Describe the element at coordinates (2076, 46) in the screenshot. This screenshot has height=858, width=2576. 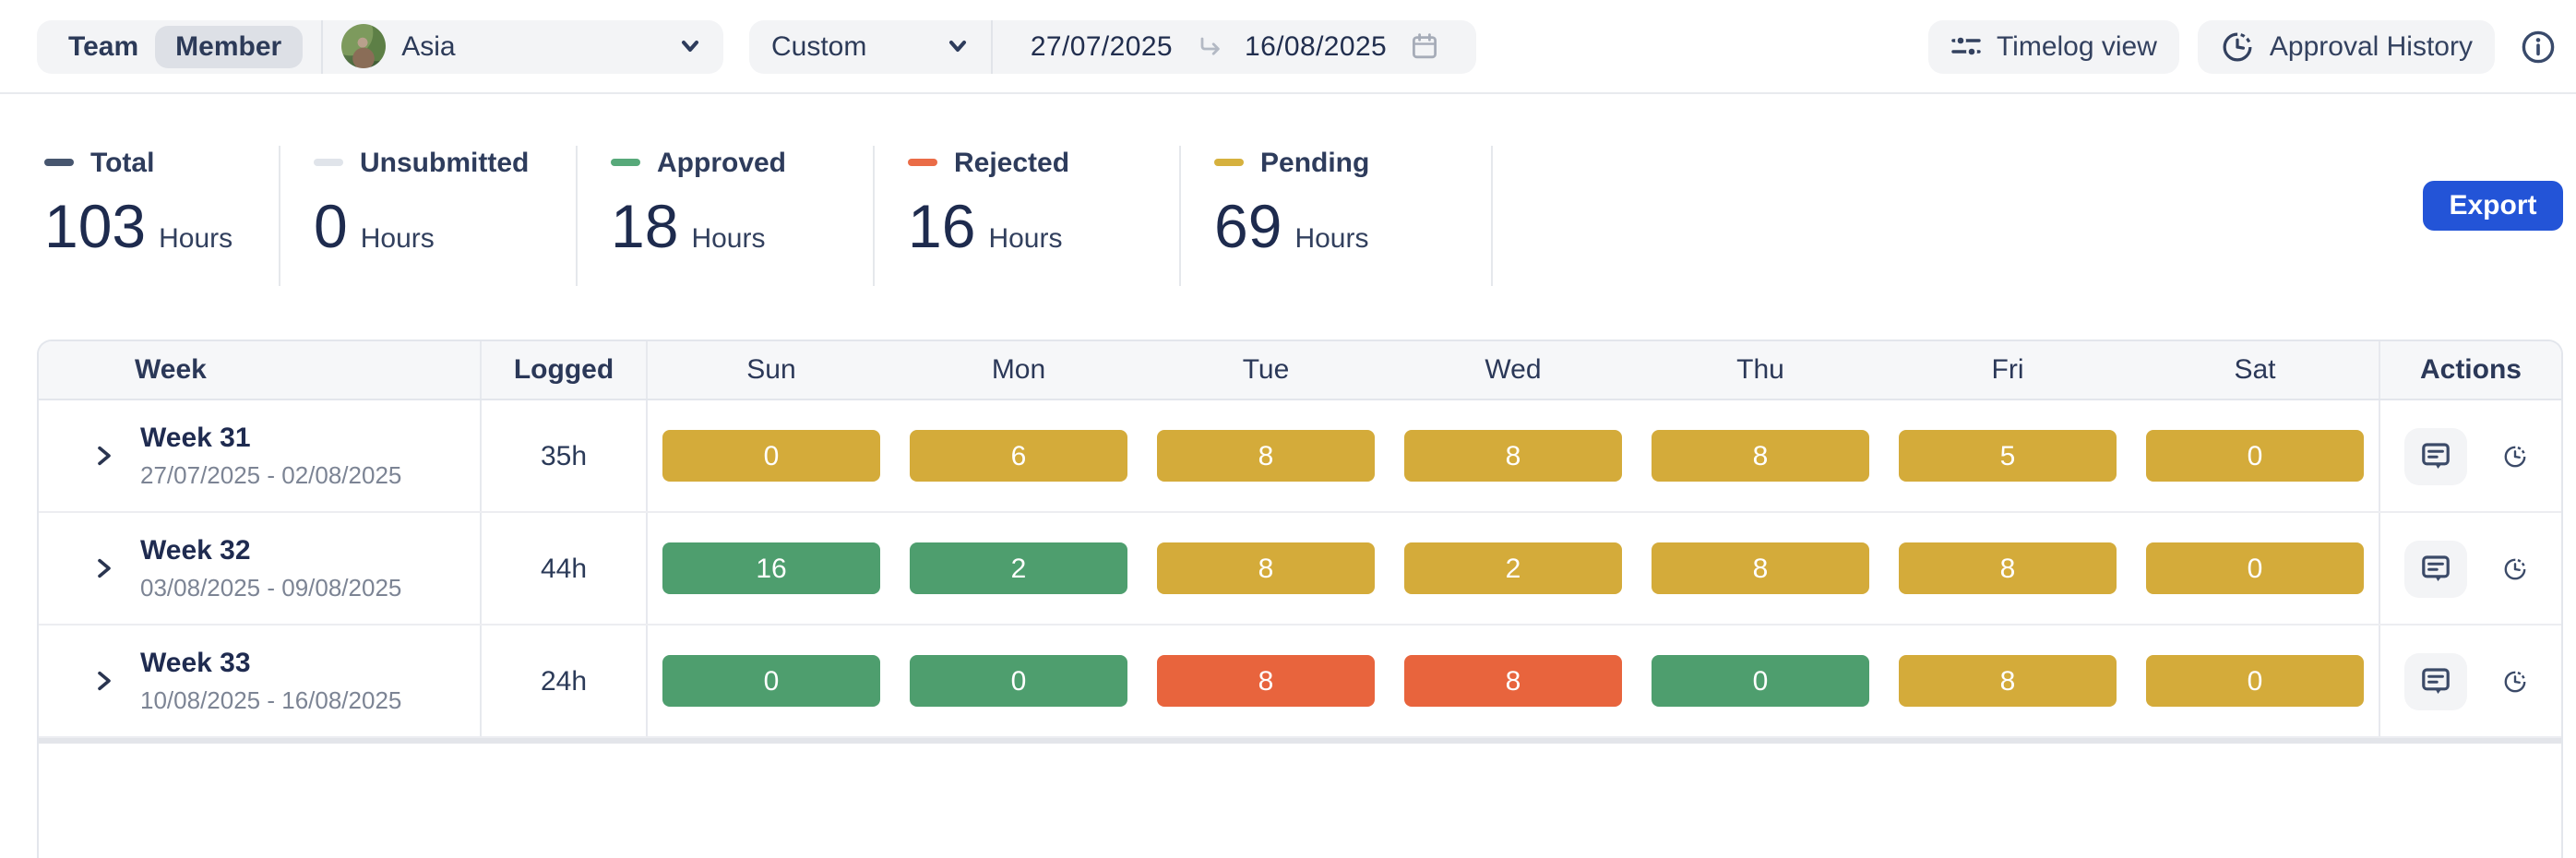
I see `timelog-view-label: Timelog view` at that location.